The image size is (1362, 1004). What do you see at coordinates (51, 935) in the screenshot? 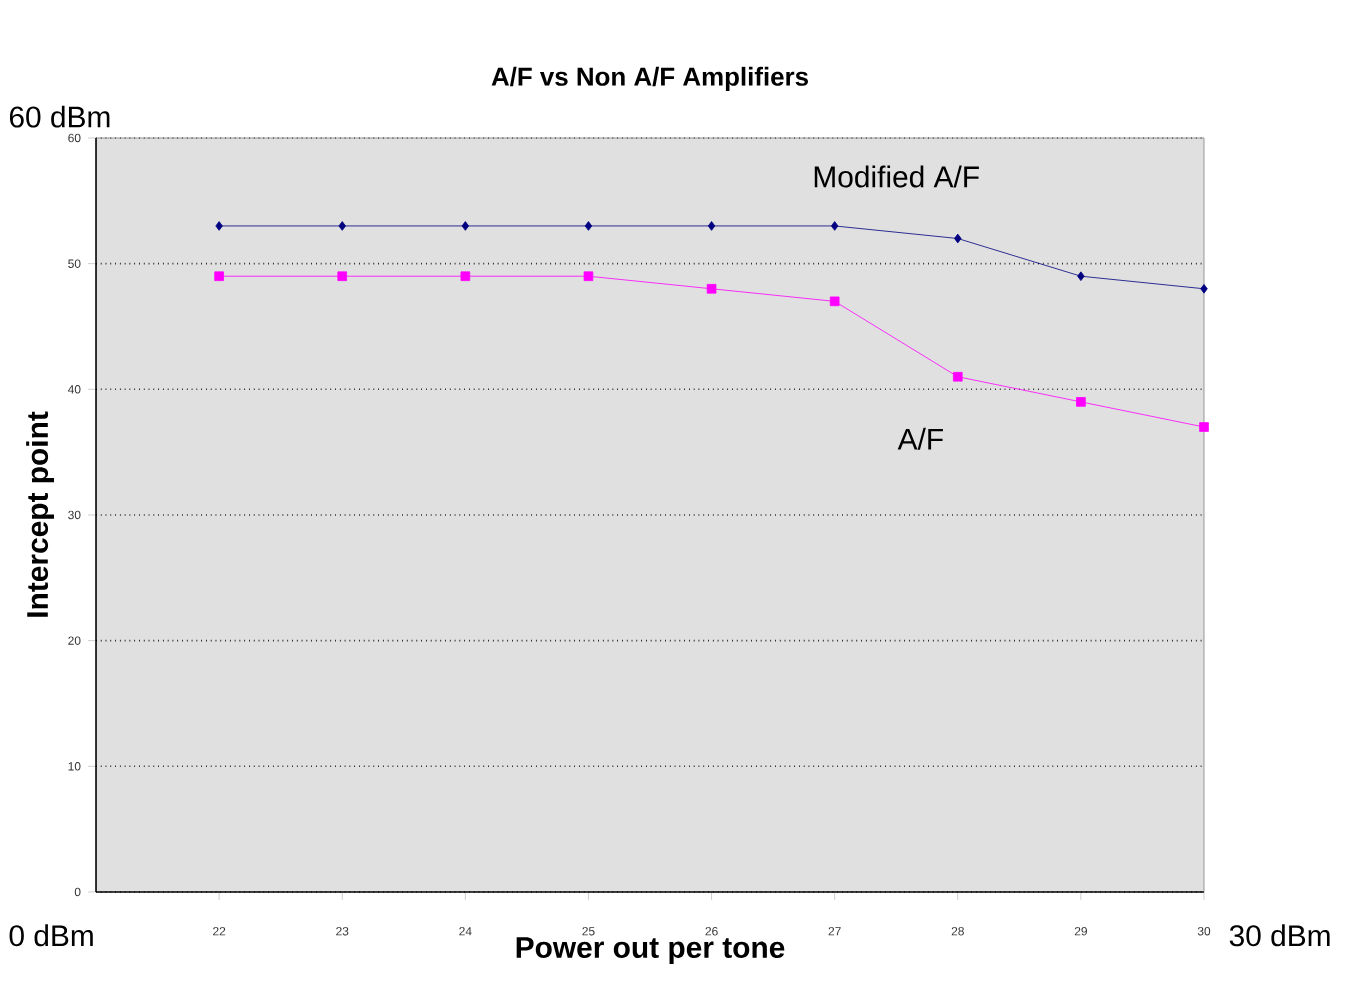
I see `text: 0 dBm` at bounding box center [51, 935].